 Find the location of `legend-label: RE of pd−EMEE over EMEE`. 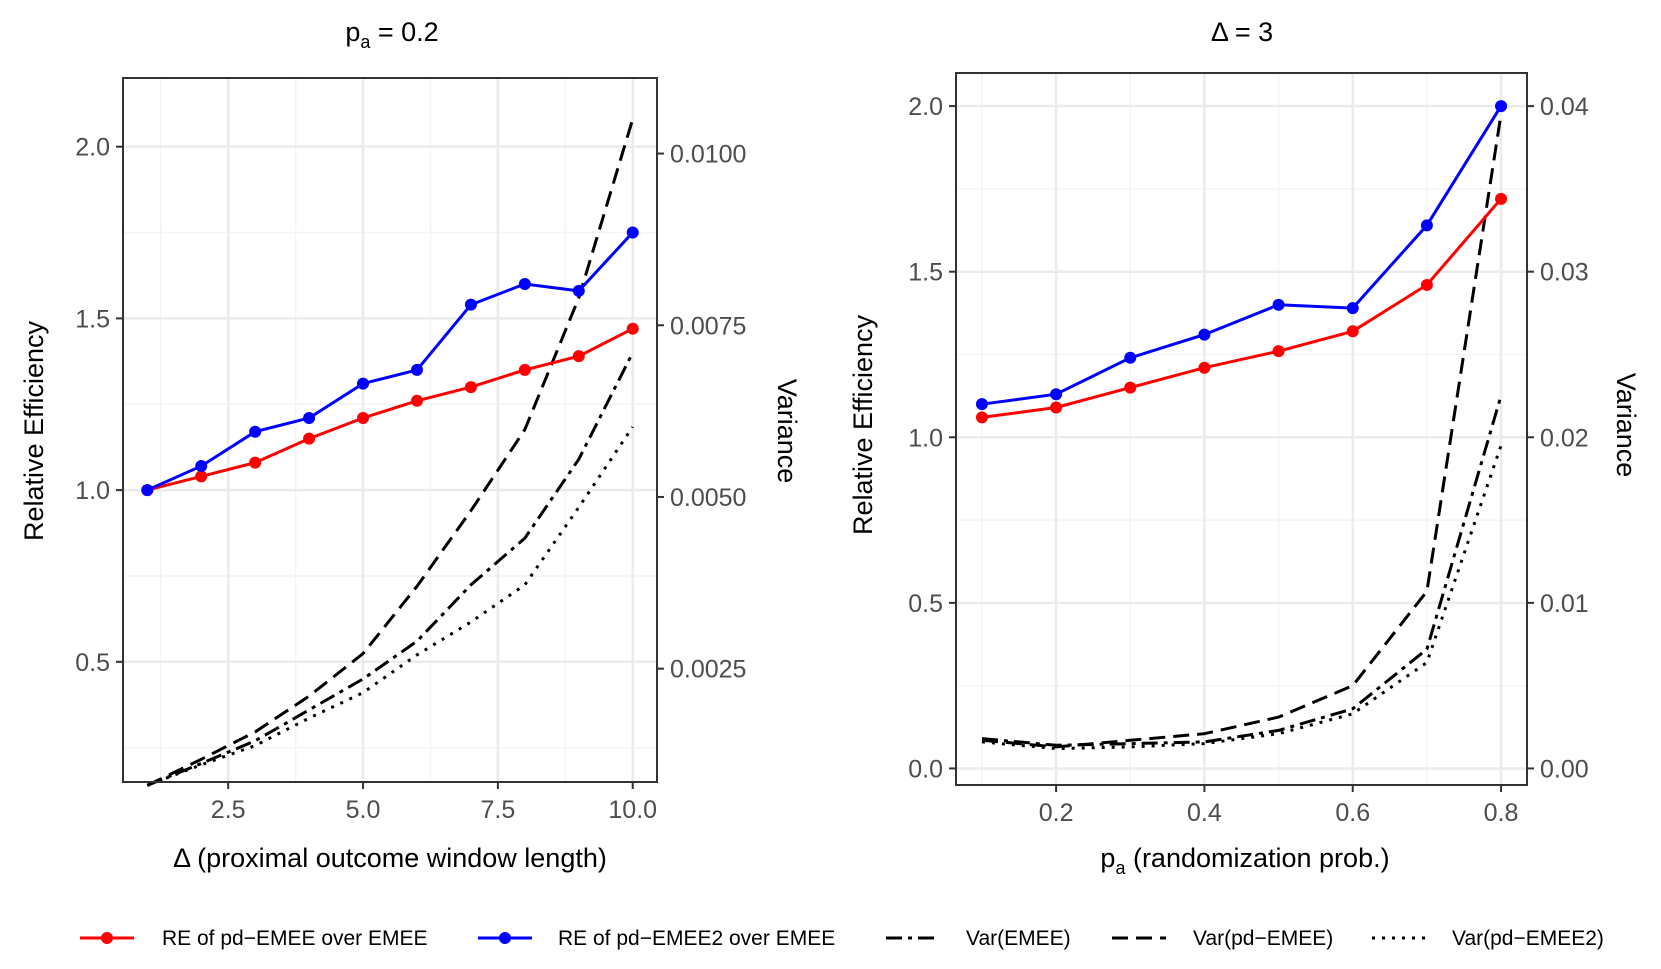

legend-label: RE of pd−EMEE over EMEE is located at coordinates (295, 938).